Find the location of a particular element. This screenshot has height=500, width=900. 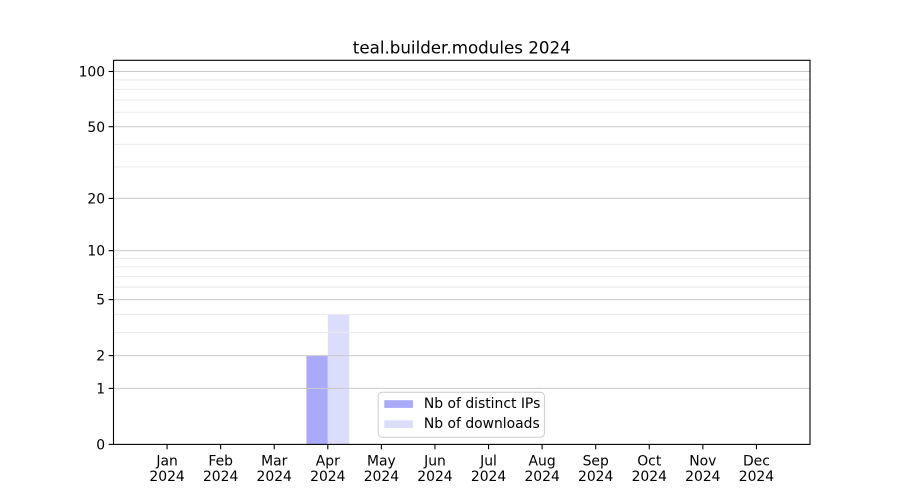

legend-swatch-nb-of-downloads is located at coordinates (398, 424).